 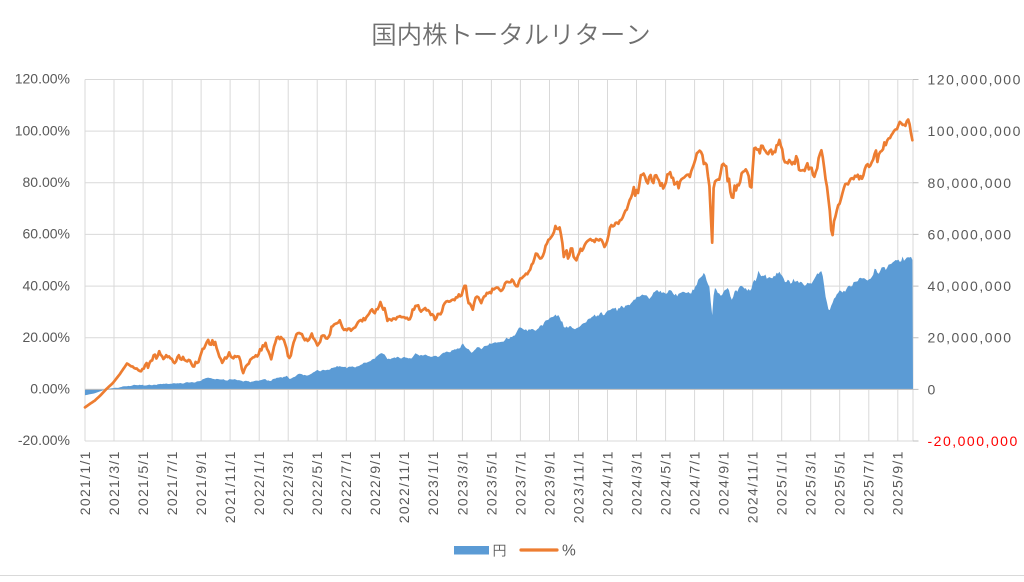 What do you see at coordinates (143, 482) in the screenshot?
I see `svg-text: 2021/5/1` at bounding box center [143, 482].